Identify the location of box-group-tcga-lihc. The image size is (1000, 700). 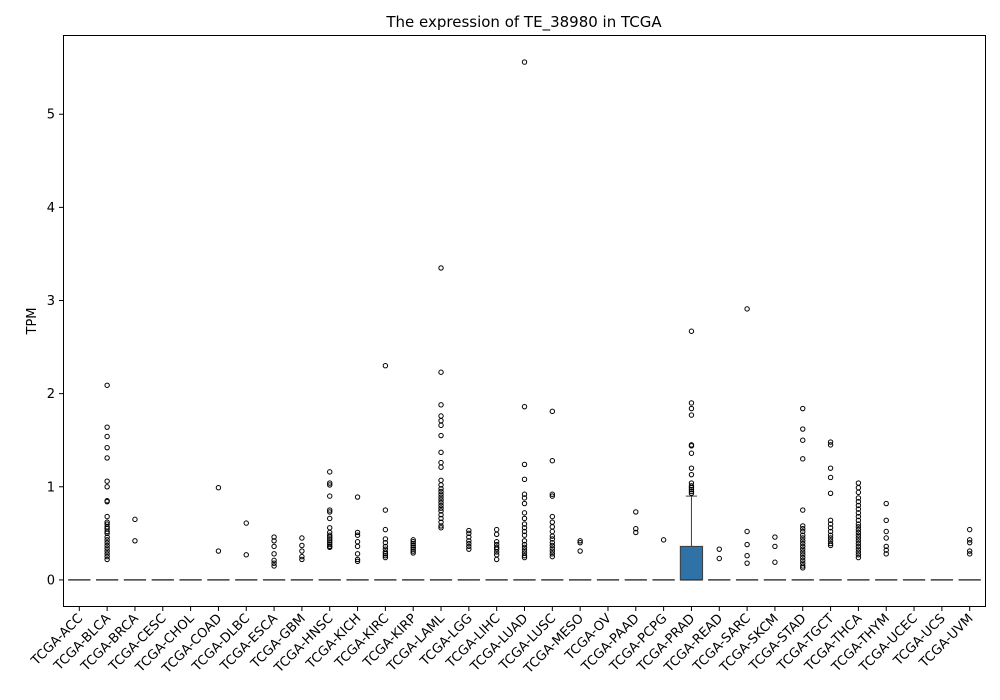
(496, 553).